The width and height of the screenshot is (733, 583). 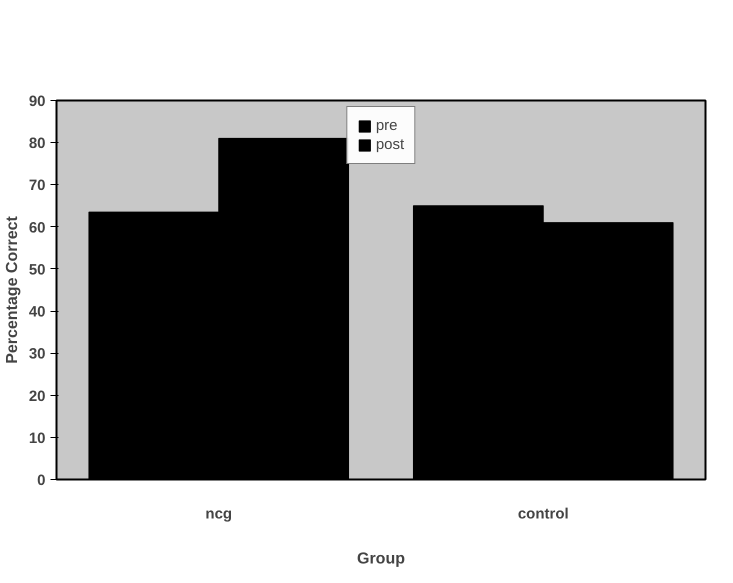 What do you see at coordinates (390, 144) in the screenshot?
I see `legend-label: post` at bounding box center [390, 144].